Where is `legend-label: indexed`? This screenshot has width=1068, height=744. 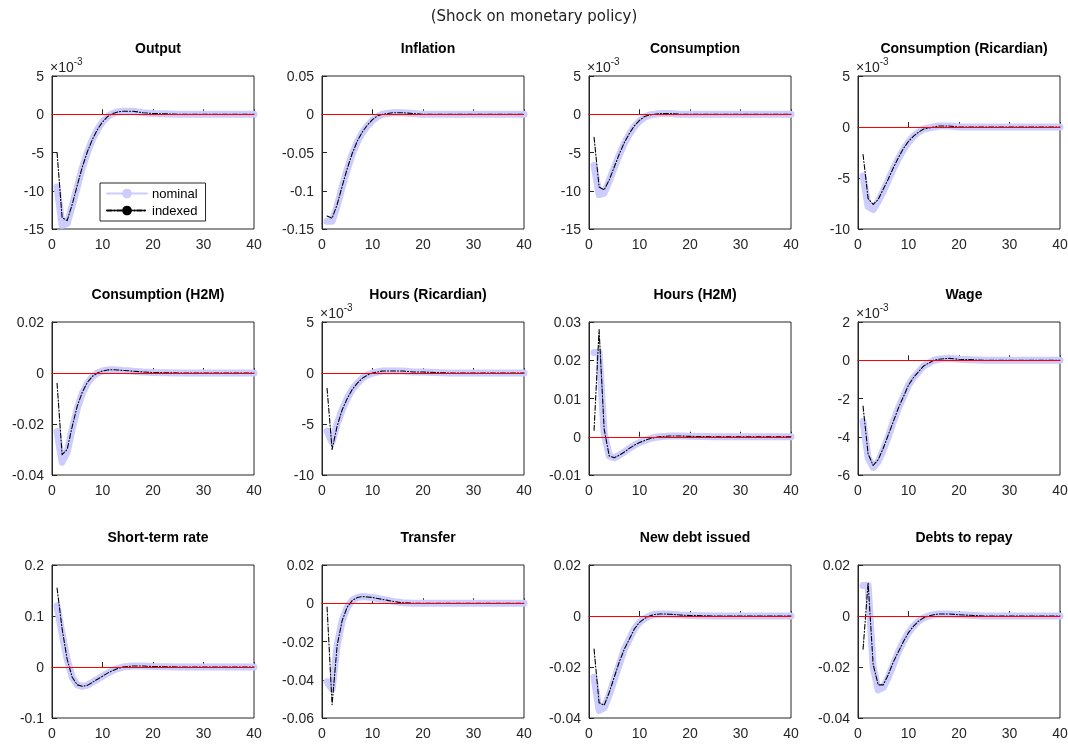
legend-label: indexed is located at coordinates (175, 210).